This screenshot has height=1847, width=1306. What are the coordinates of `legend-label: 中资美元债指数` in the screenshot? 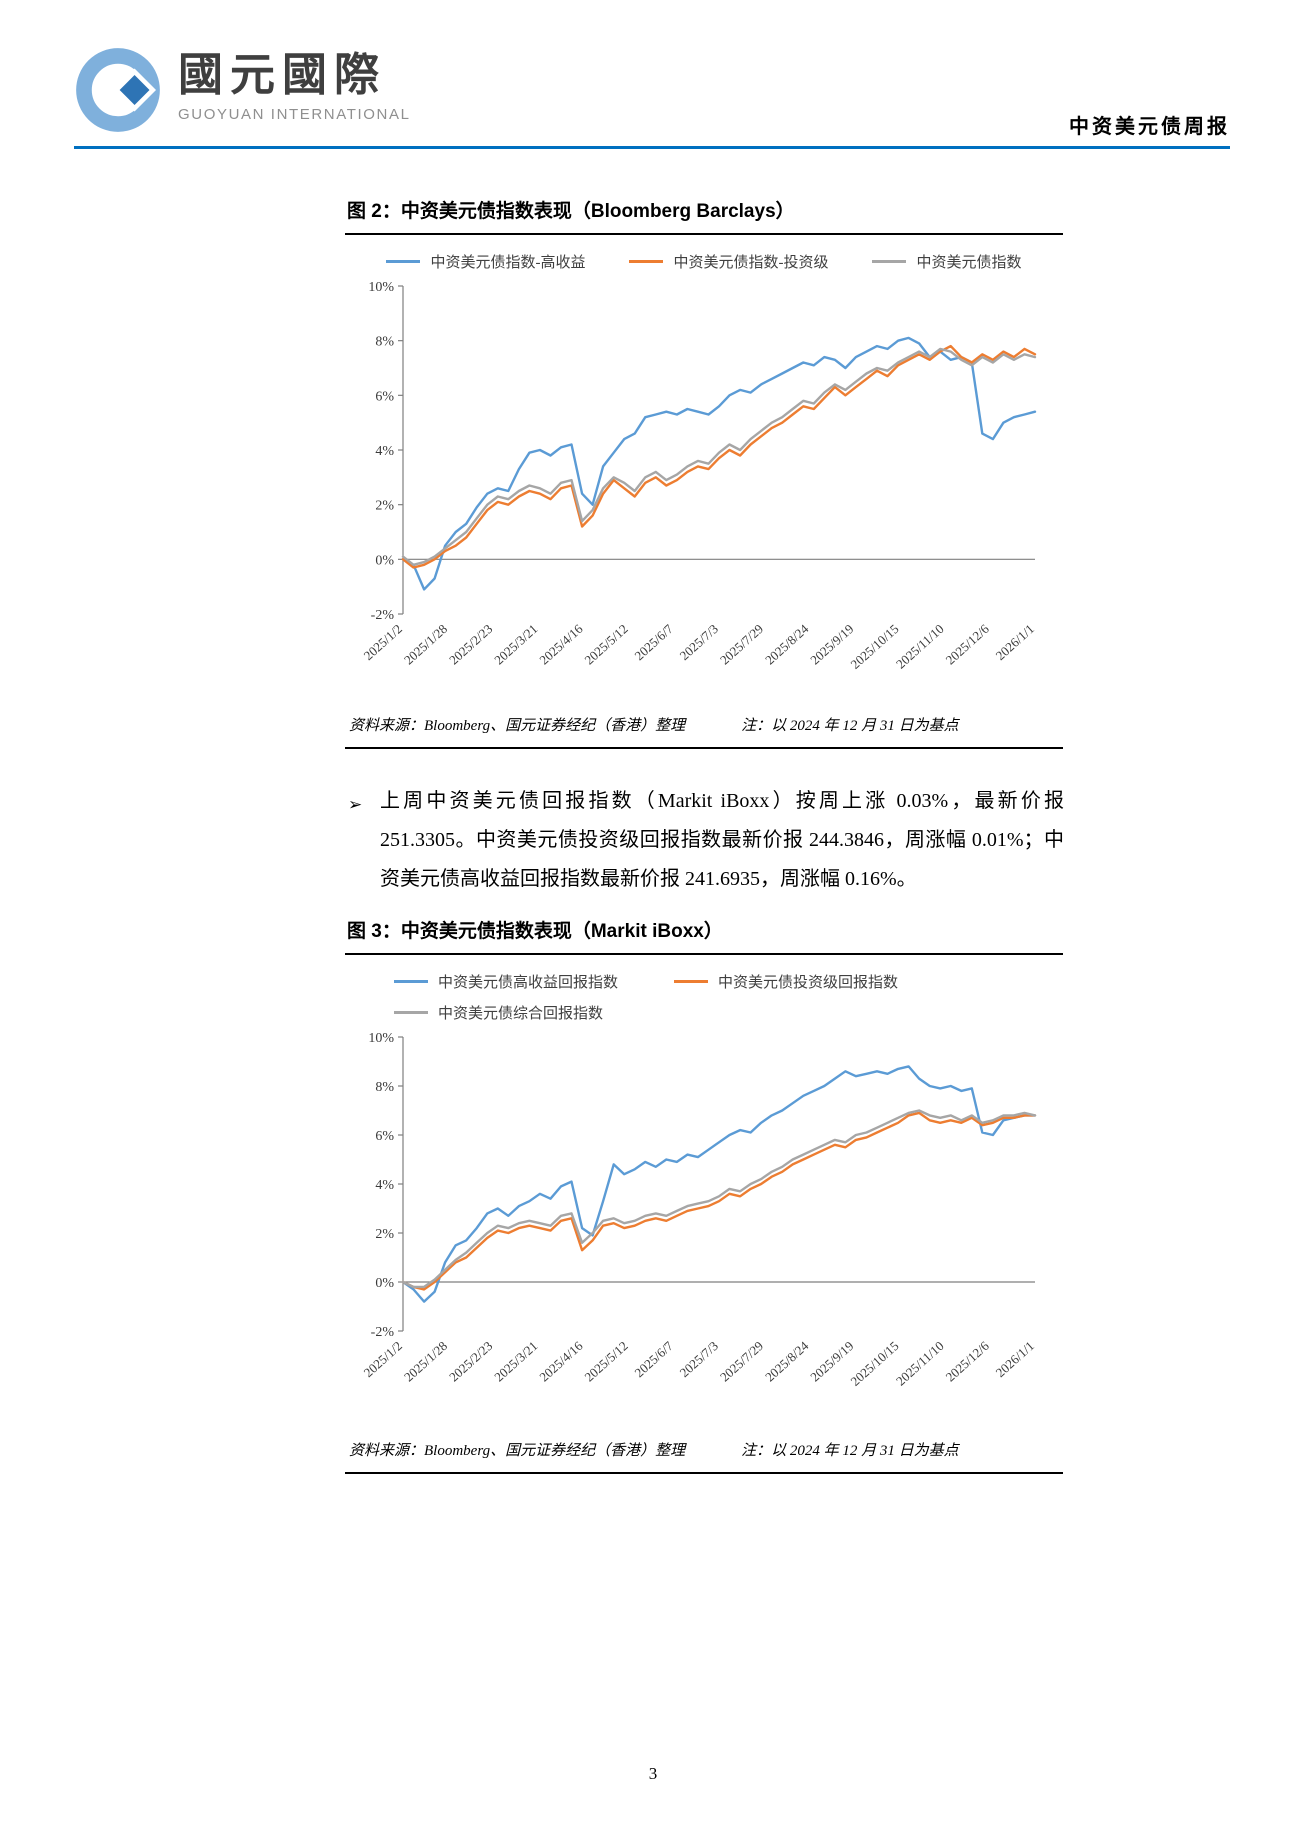 It's located at (969, 263).